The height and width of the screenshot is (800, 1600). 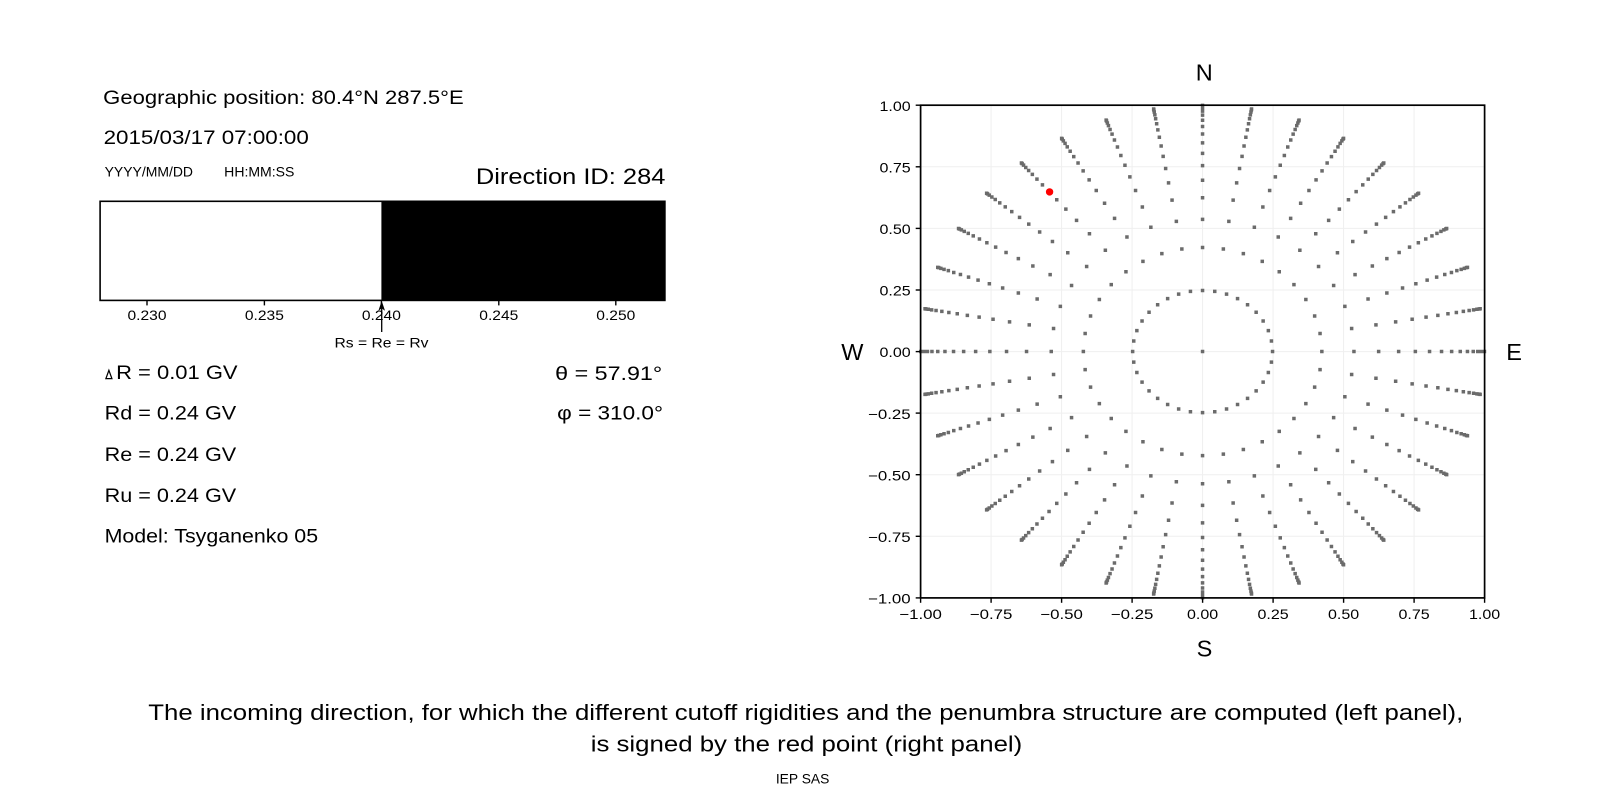 What do you see at coordinates (382, 342) in the screenshot?
I see `svg-text: Rs = Re = Rv` at bounding box center [382, 342].